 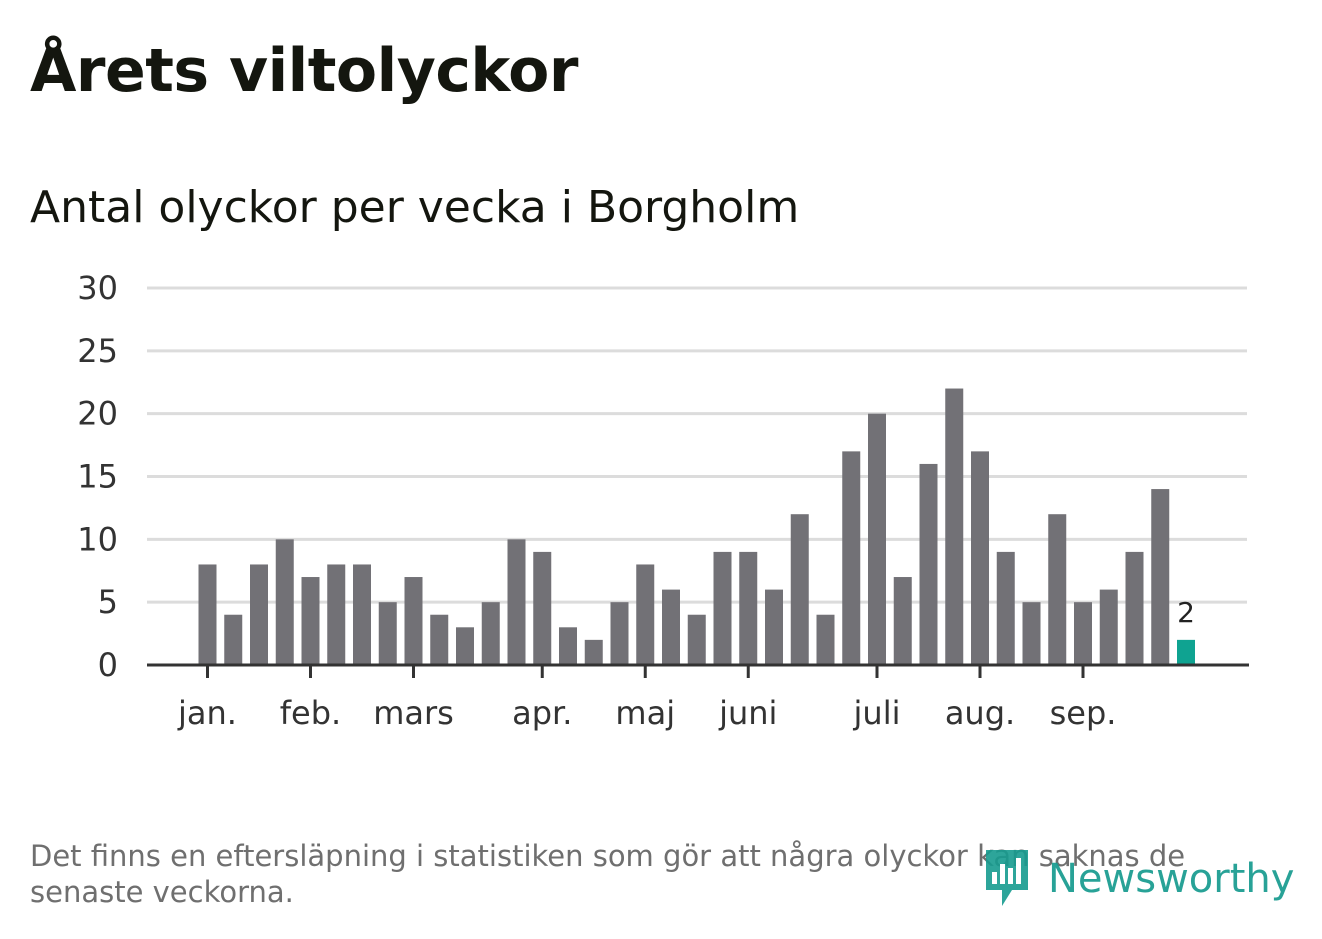 What do you see at coordinates (980, 713) in the screenshot?
I see `x-tick-label: aug.` at bounding box center [980, 713].